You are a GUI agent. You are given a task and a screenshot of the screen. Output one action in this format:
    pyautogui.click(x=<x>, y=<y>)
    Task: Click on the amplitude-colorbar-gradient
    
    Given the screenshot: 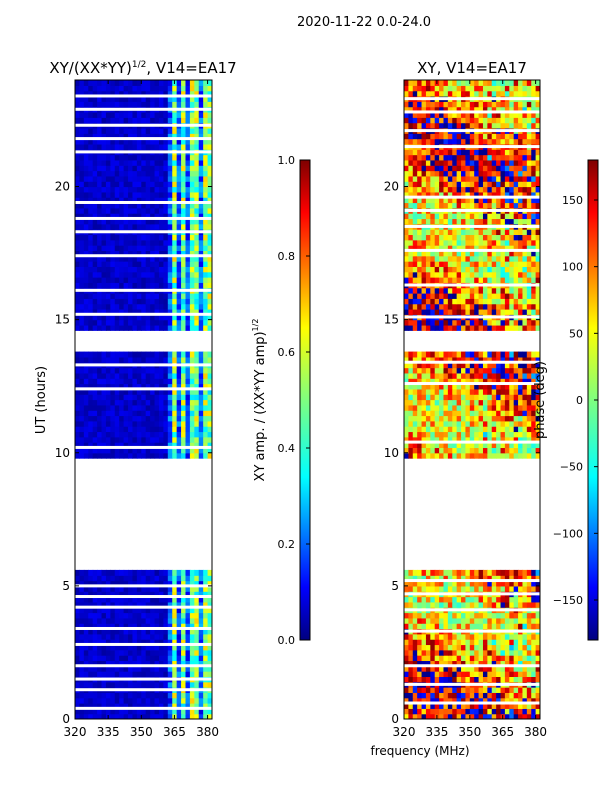 What is the action you would take?
    pyautogui.click(x=305, y=400)
    